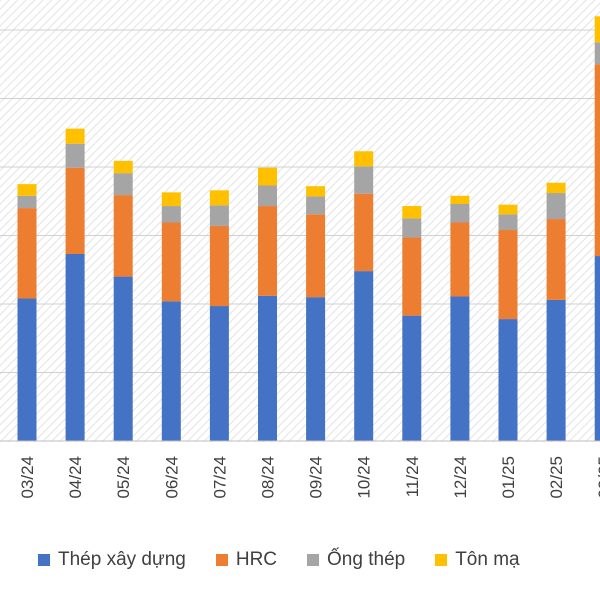 This screenshot has height=600, width=600. What do you see at coordinates (364, 477) in the screenshot?
I see `x-tick-label: 10/24` at bounding box center [364, 477].